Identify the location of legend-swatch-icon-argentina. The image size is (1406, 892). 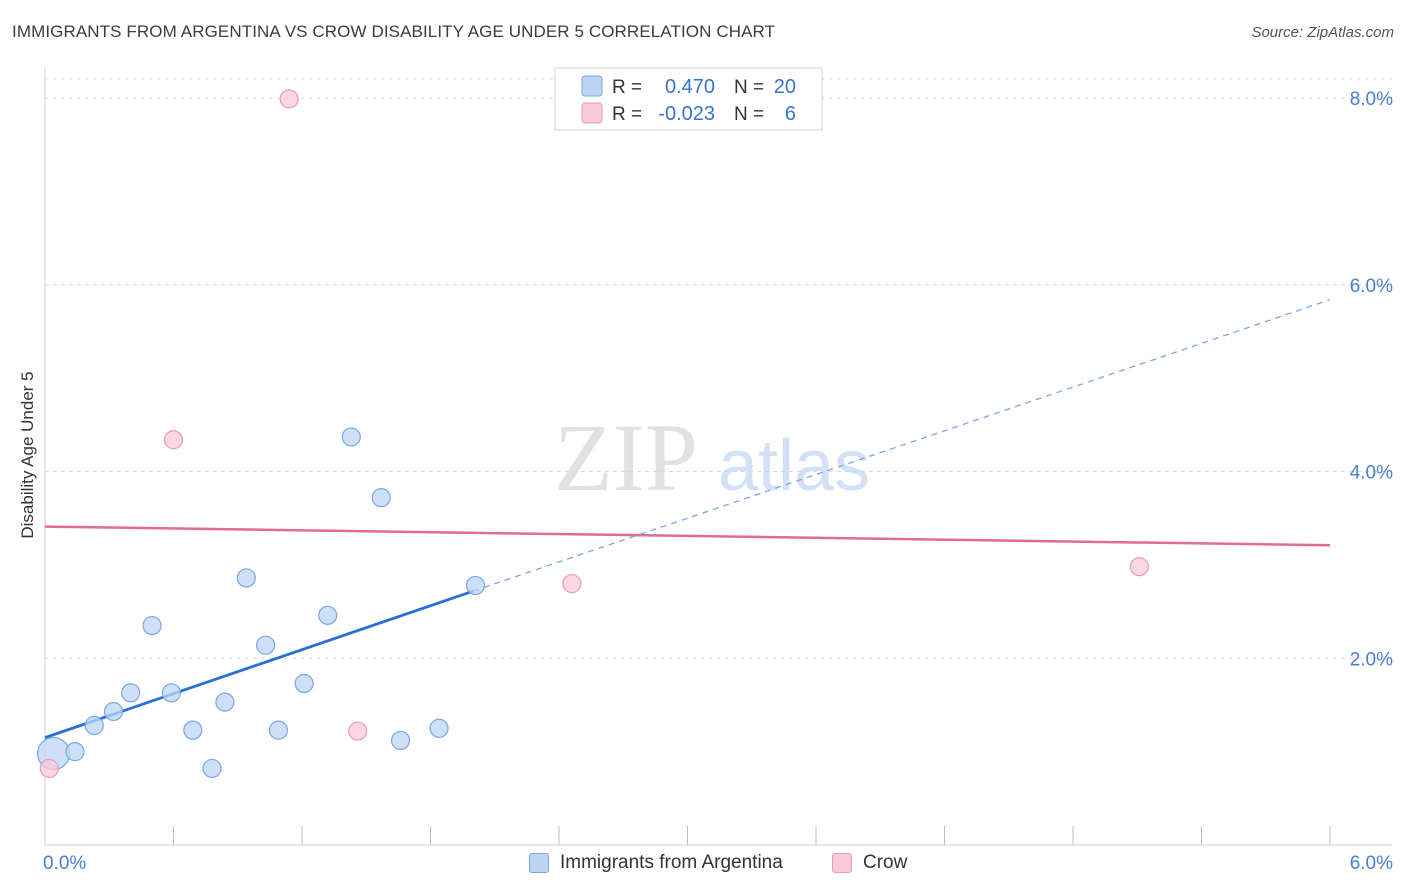
(539, 863).